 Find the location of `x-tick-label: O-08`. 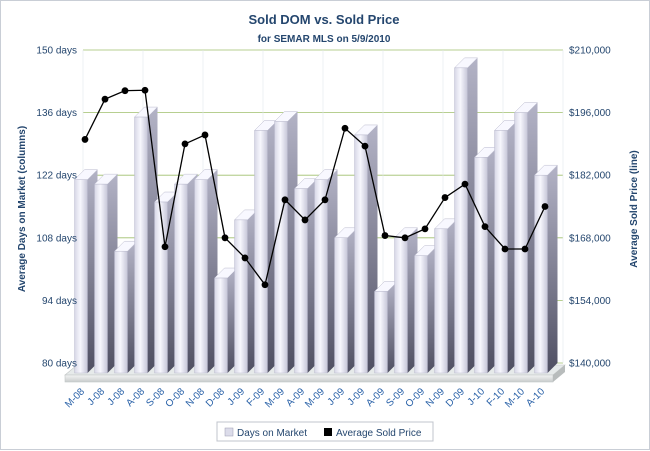

x-tick-label: O-08 is located at coordinates (176, 398).